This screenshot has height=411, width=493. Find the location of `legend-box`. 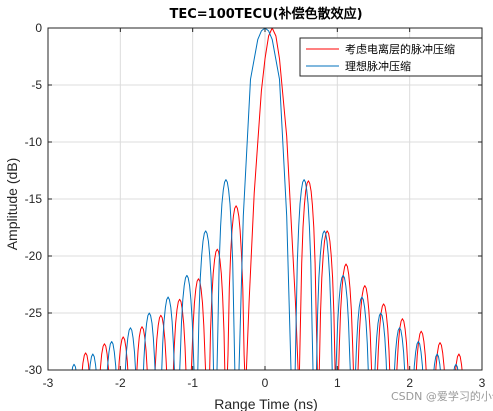

legend-box is located at coordinates (391, 57).